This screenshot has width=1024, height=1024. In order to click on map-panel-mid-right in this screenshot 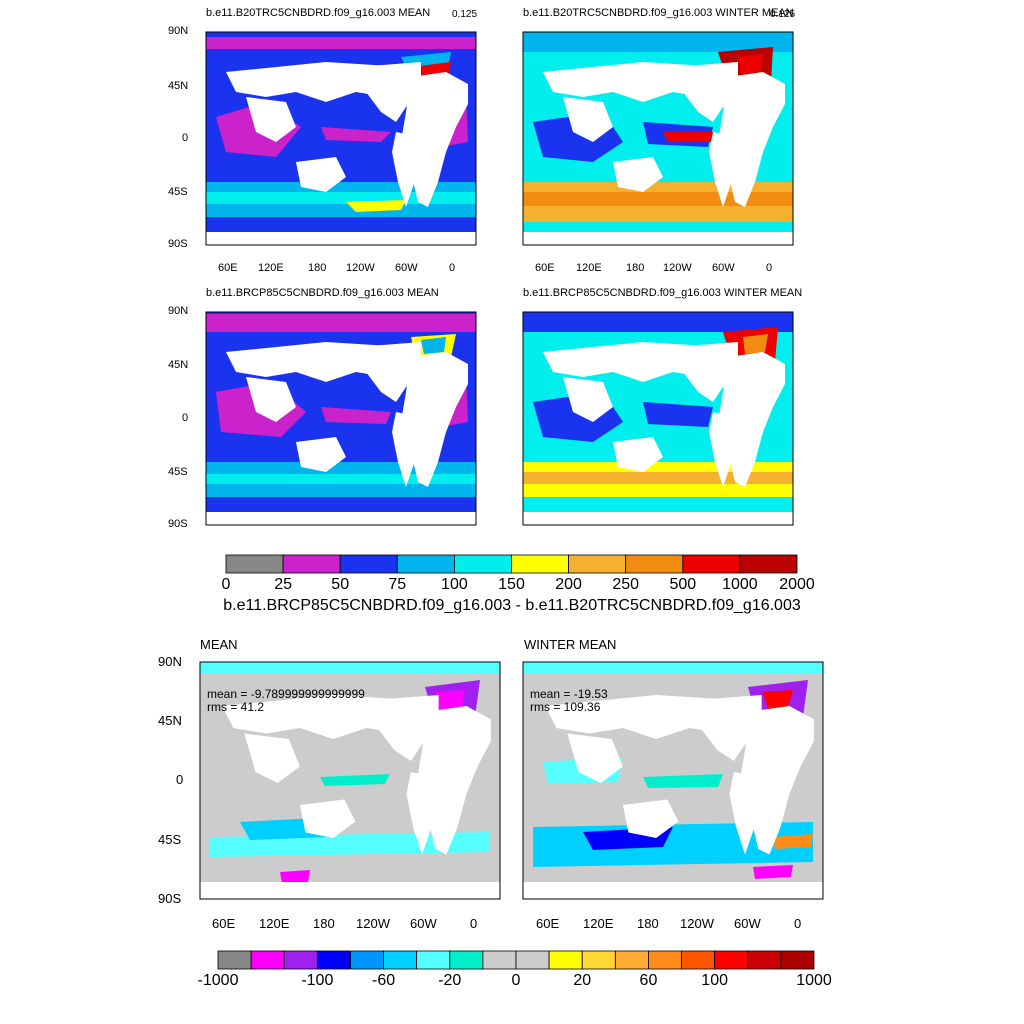, I will do `click(658, 419)`.